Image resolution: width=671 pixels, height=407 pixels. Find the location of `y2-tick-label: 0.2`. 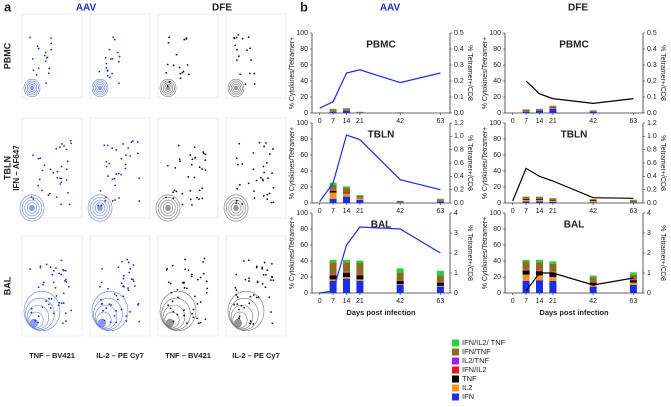

y2-tick-label: 0.2 is located at coordinates (459, 81).